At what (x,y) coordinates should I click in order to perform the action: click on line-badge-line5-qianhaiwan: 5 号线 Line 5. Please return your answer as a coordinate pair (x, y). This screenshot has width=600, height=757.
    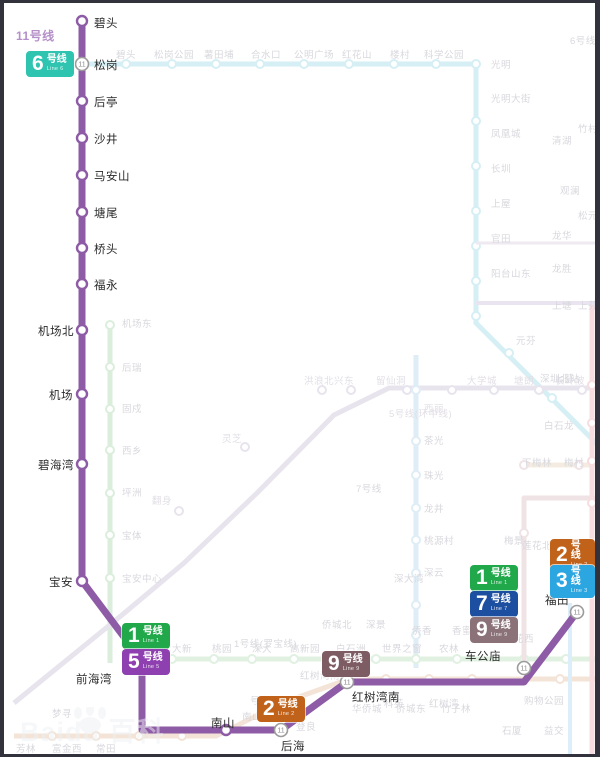
    Looking at the image, I should click on (146, 662).